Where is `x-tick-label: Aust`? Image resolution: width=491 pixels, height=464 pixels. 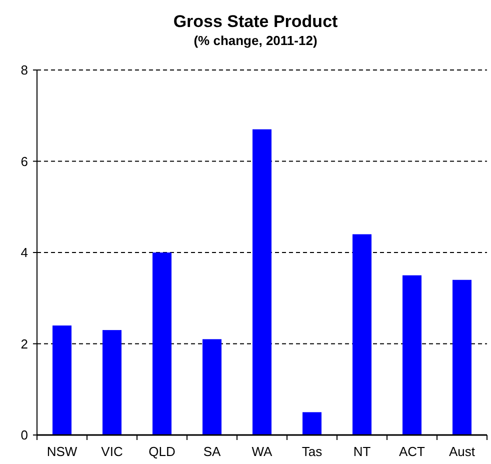 x-tick-label: Aust is located at coordinates (462, 451).